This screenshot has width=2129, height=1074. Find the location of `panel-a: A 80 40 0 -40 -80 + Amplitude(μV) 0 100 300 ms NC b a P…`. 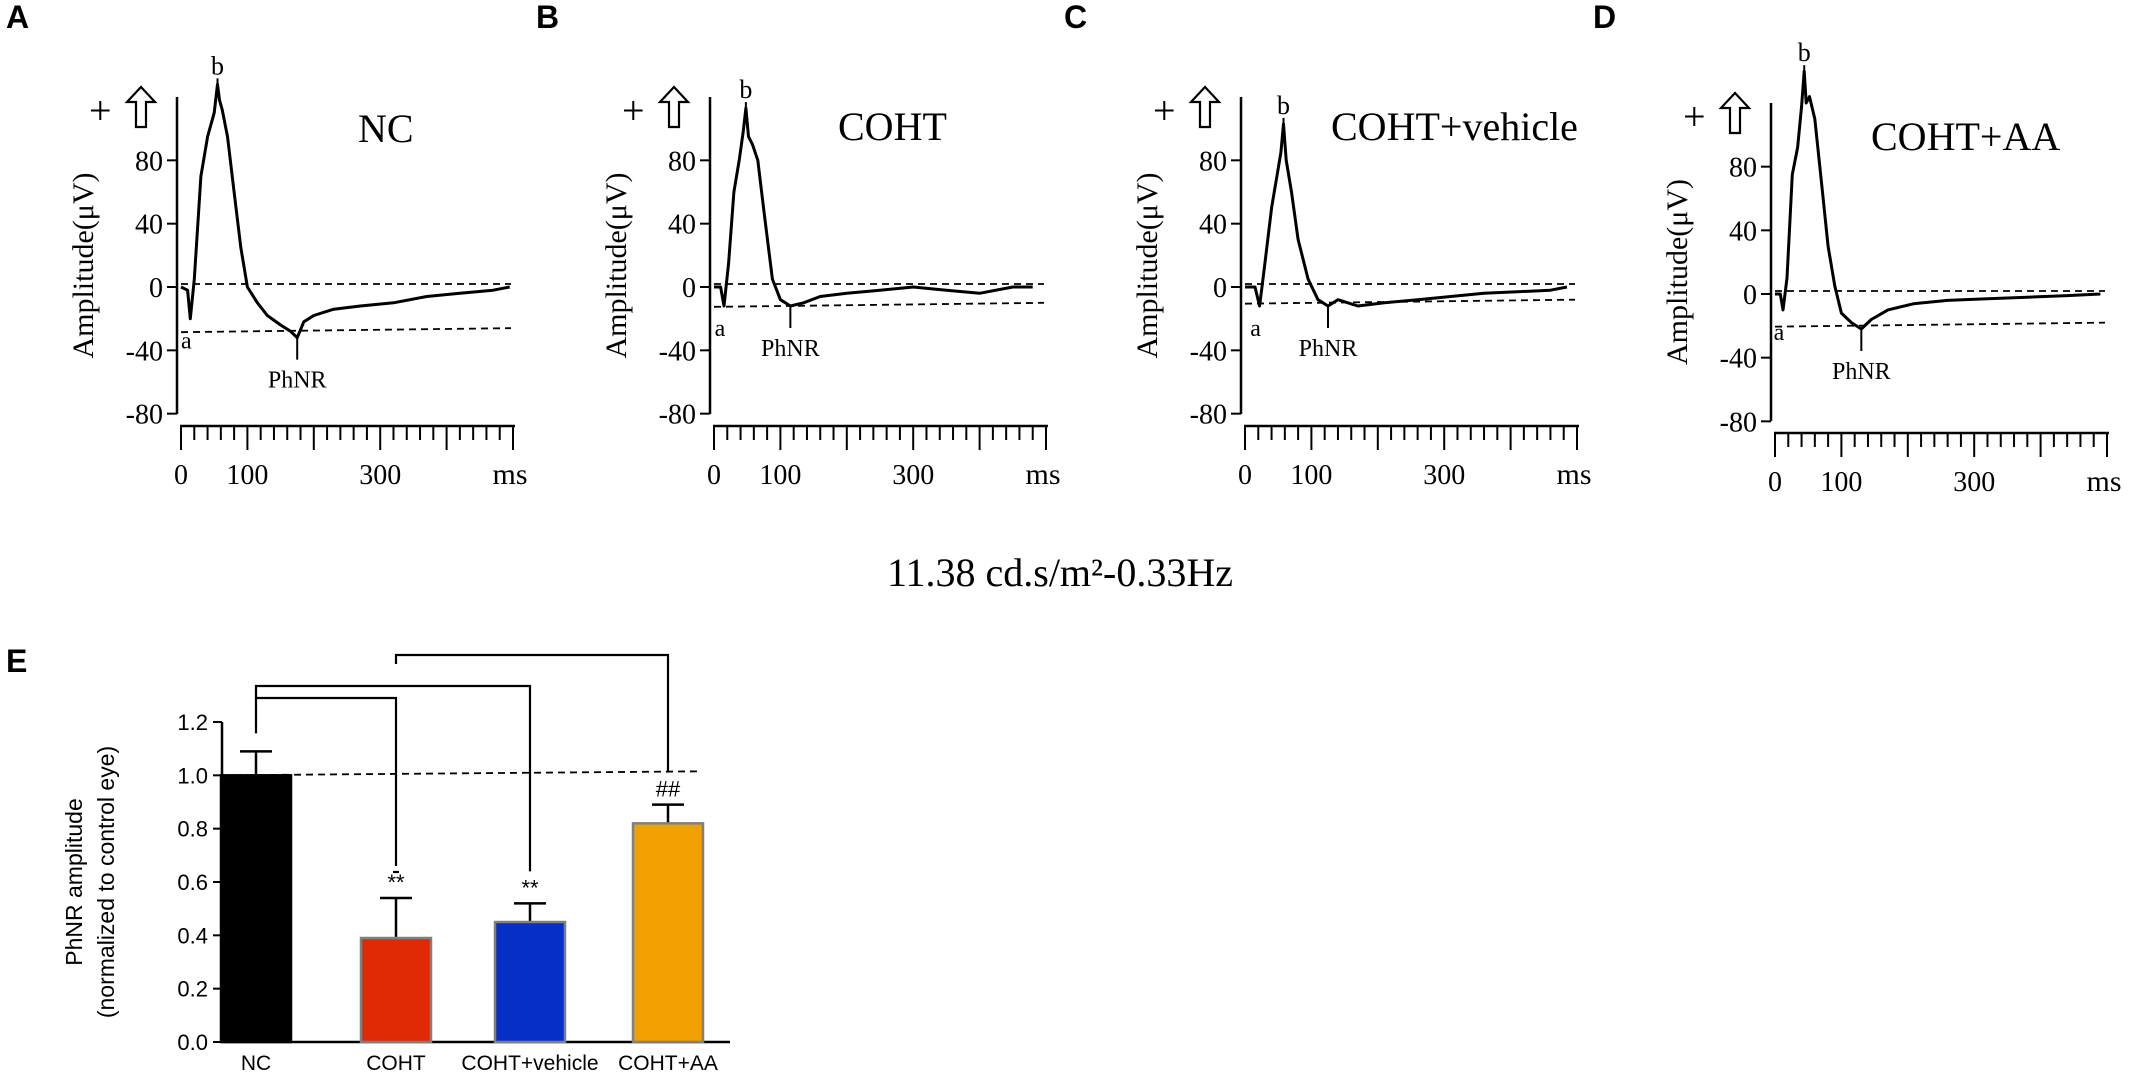

panel-a: A 80 40 0 -40 -80 + Amplitude(μV) 0 100 300 ms NC b a P… is located at coordinates (267, 245).